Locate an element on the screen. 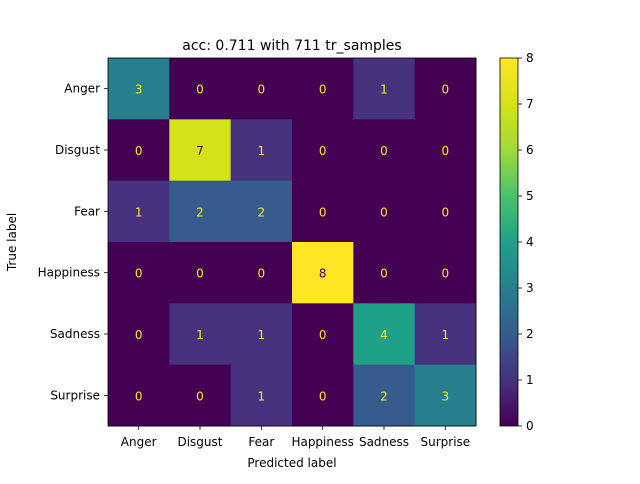 This screenshot has height=484, width=640. y-axis-ticks: Anger Disgust Fear Happiness Sadness Surprise is located at coordinates (73, 242).